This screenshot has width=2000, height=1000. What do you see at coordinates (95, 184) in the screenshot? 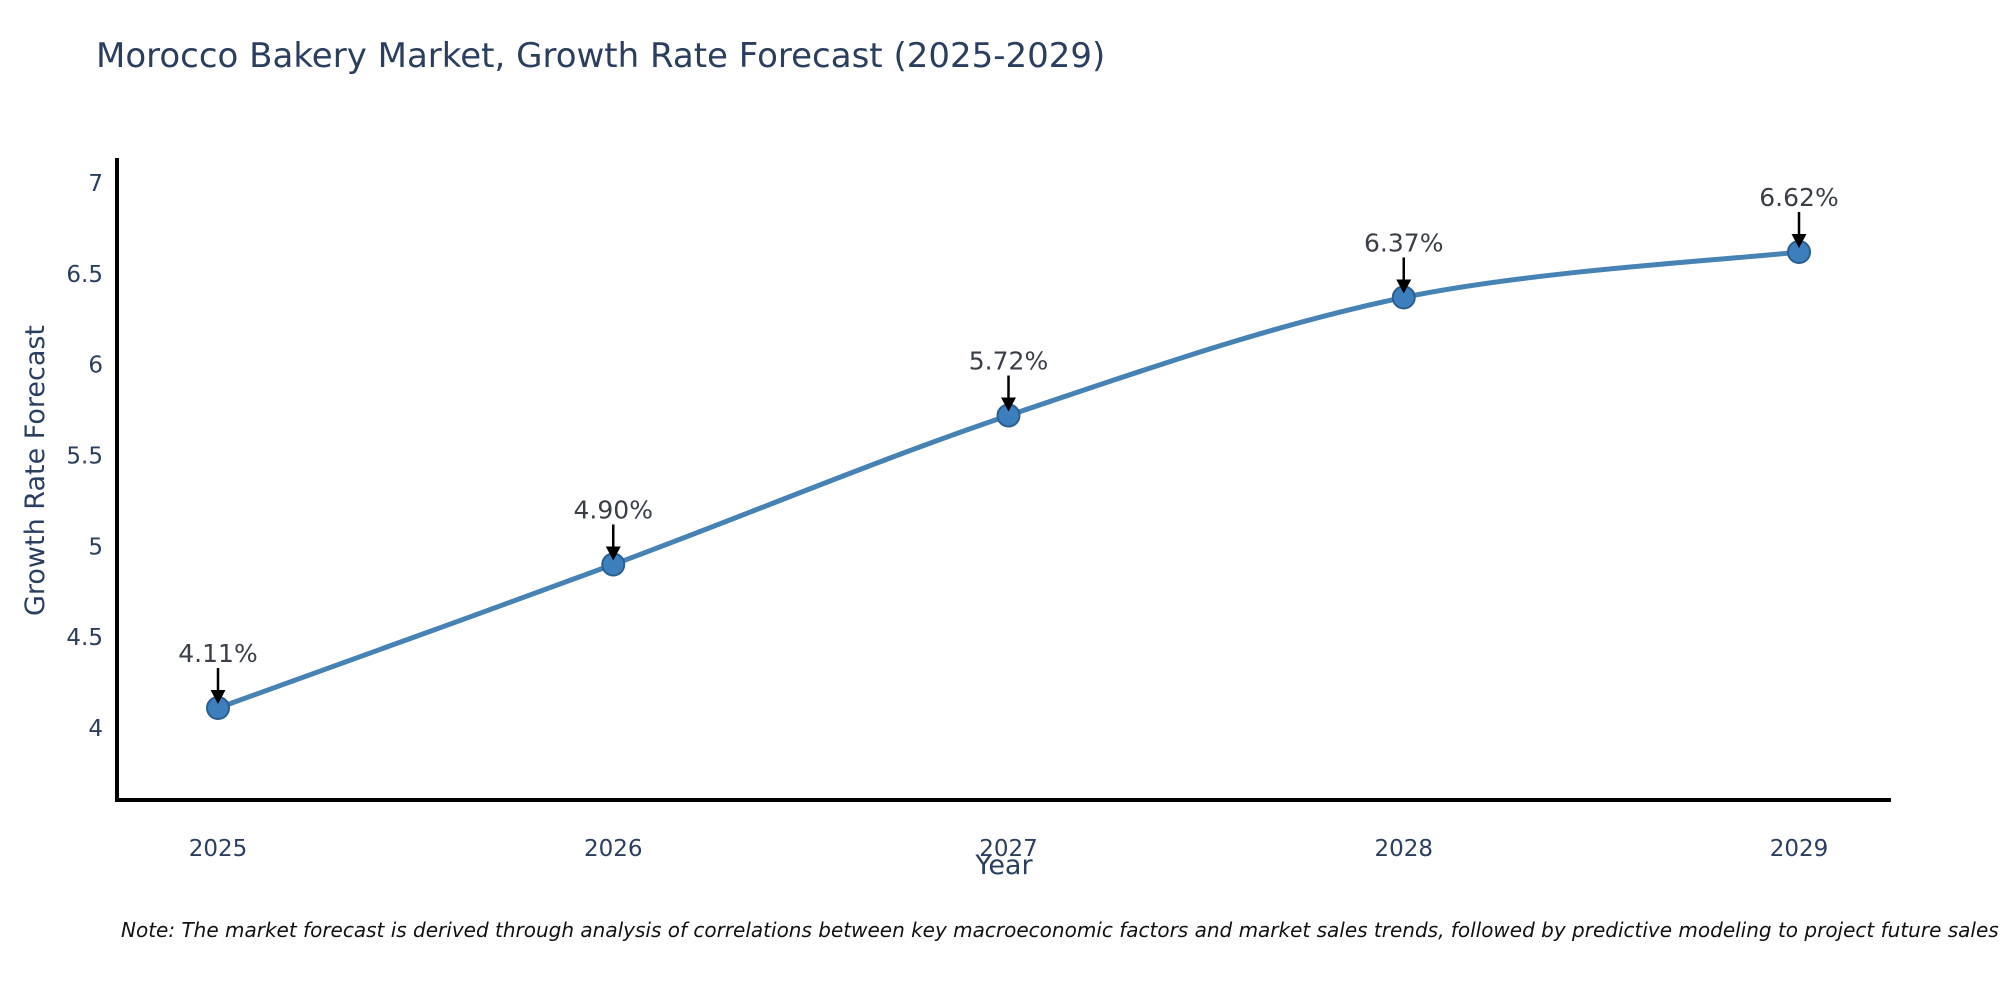
I see `y-tick-label: 7` at bounding box center [95, 184].